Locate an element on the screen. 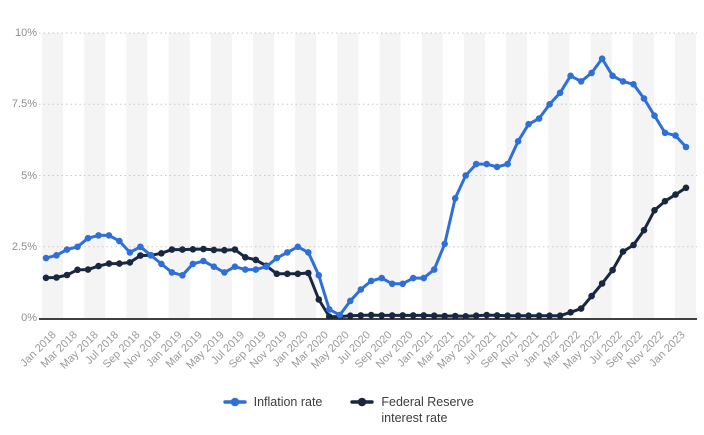  legend-item-inflation-rate: Inflation rate is located at coordinates (272, 402).